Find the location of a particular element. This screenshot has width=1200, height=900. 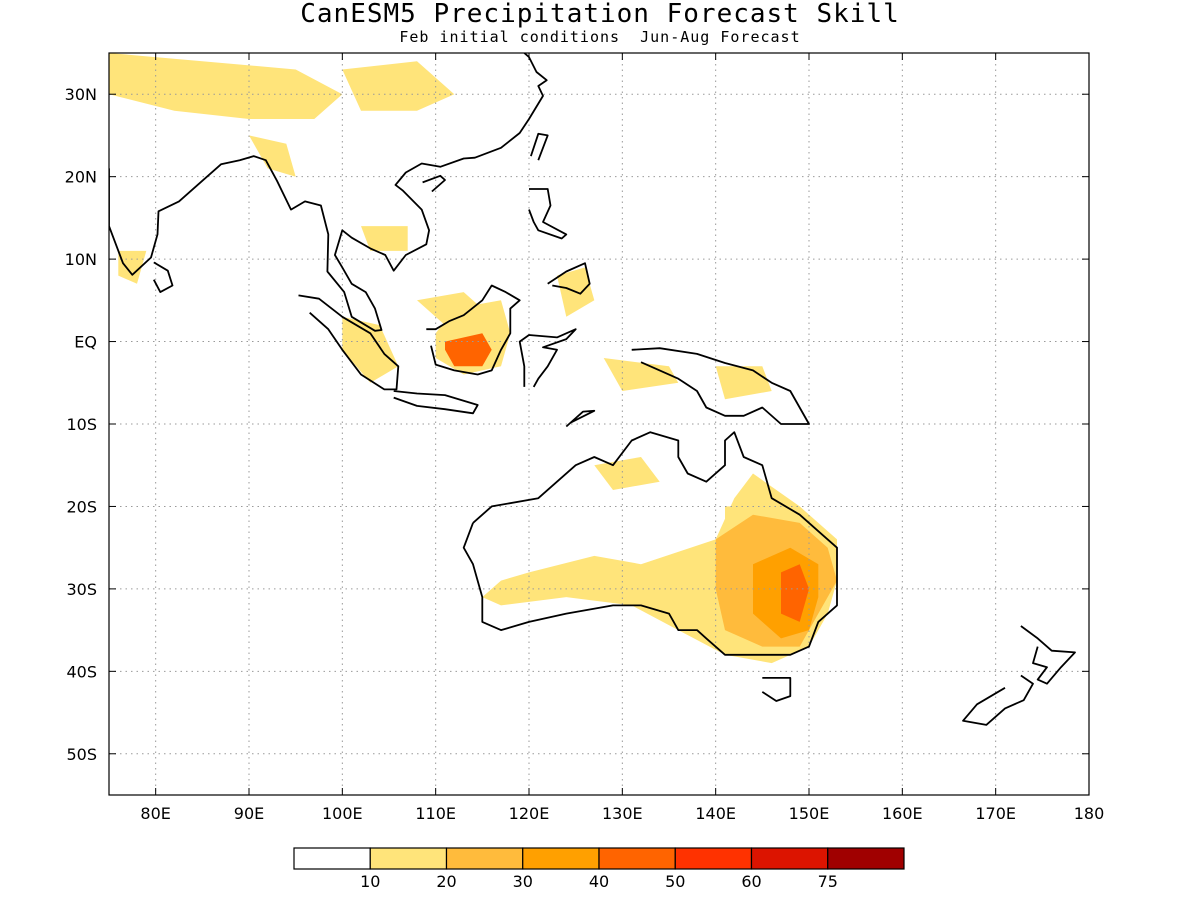

lat-tick-label: 20S is located at coordinates (81, 506).